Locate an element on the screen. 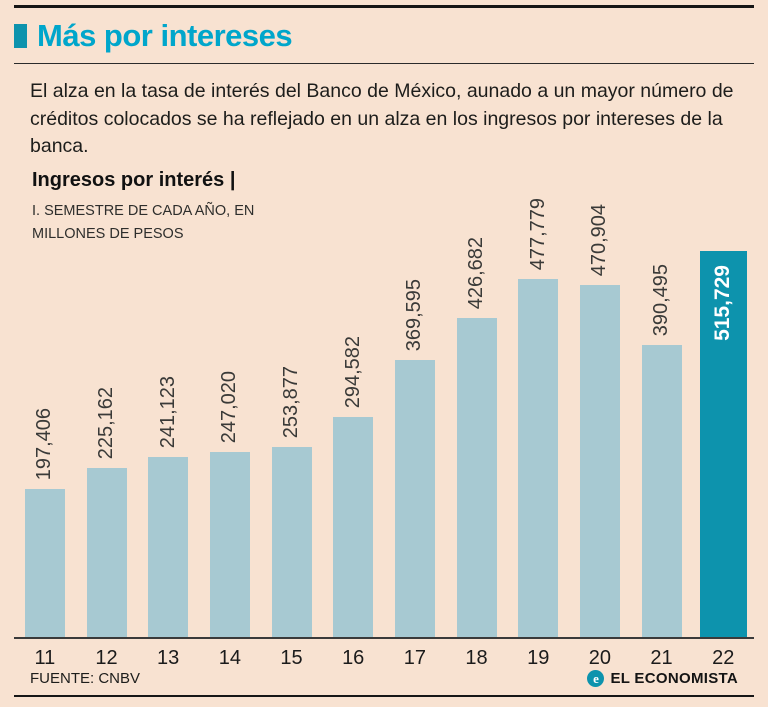 The height and width of the screenshot is (707, 768). brand: e EL ECONOMISTA is located at coordinates (662, 678).